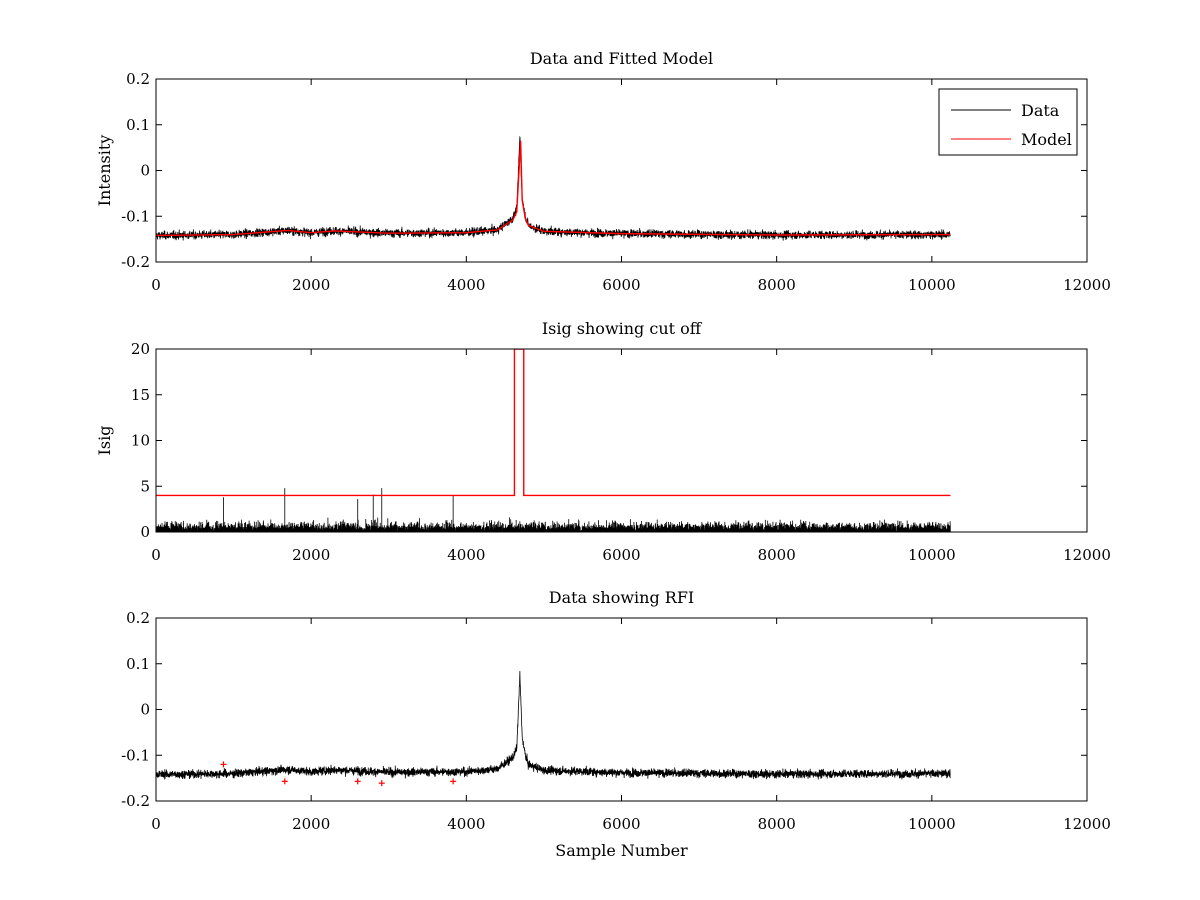 The width and height of the screenshot is (1200, 900). I want to click on y-tick-label: 15, so click(140, 395).